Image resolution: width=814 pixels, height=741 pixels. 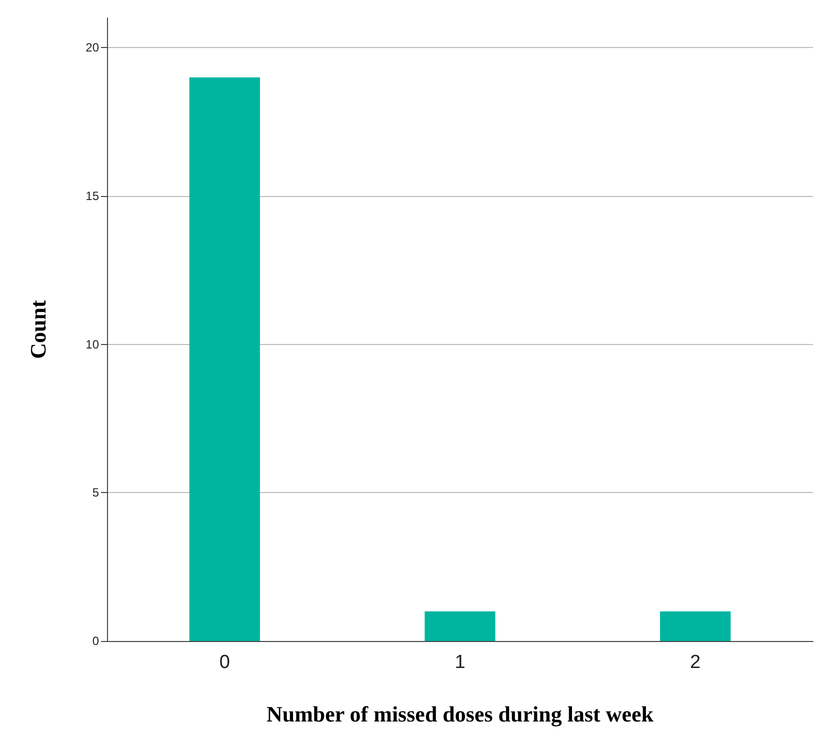 I want to click on x-tick-label: 2, so click(x=695, y=662).